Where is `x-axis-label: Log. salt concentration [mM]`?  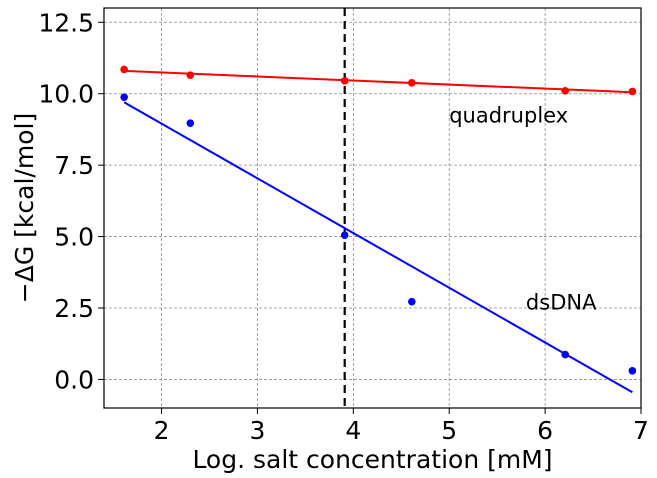
x-axis-label: Log. salt concentration [mM] is located at coordinates (372, 459).